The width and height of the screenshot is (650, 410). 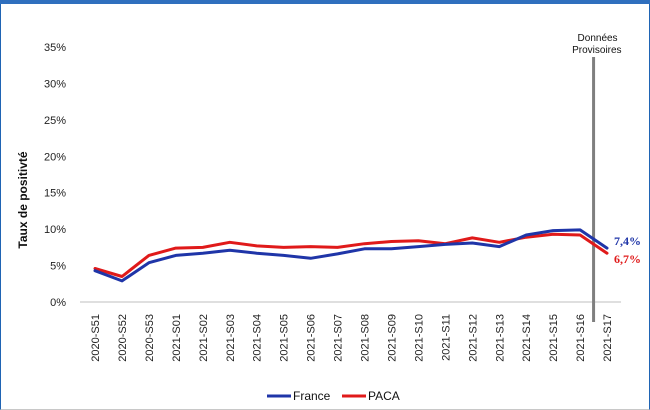 What do you see at coordinates (96, 338) in the screenshot?
I see `x-tick-label: 2020-S51` at bounding box center [96, 338].